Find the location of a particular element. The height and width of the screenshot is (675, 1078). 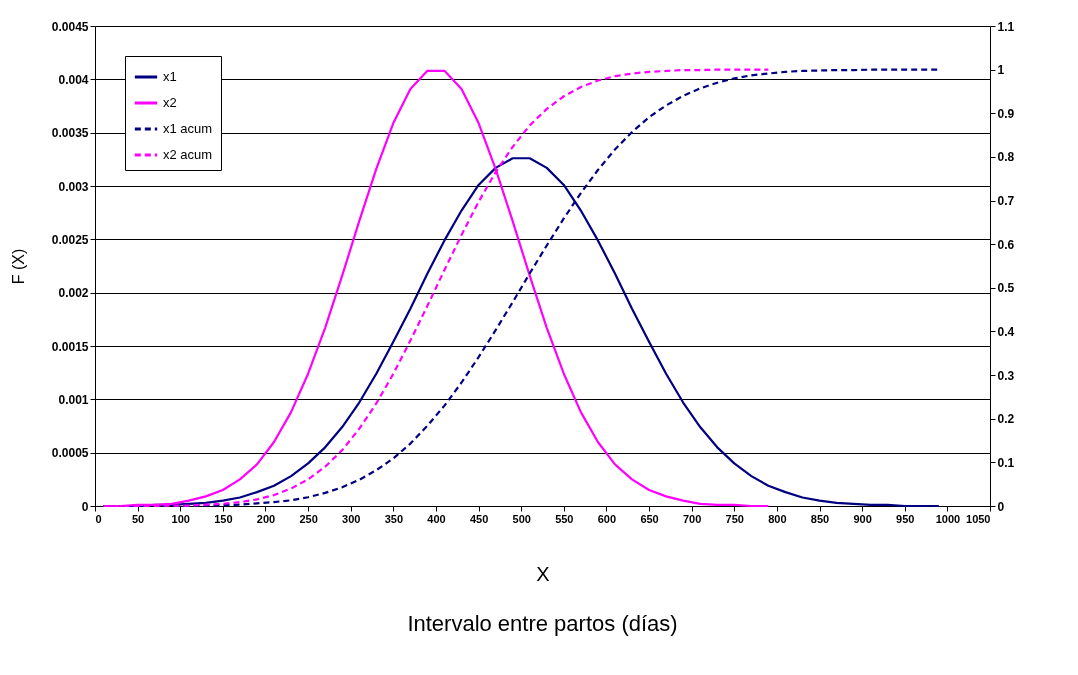

y2-tick-label: 0.8 is located at coordinates (1006, 157).